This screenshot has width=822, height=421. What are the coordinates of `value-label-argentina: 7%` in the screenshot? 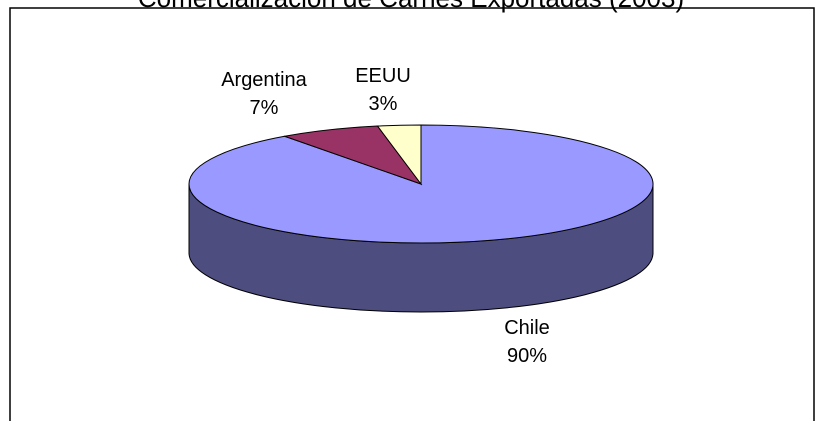 It's located at (264, 108).